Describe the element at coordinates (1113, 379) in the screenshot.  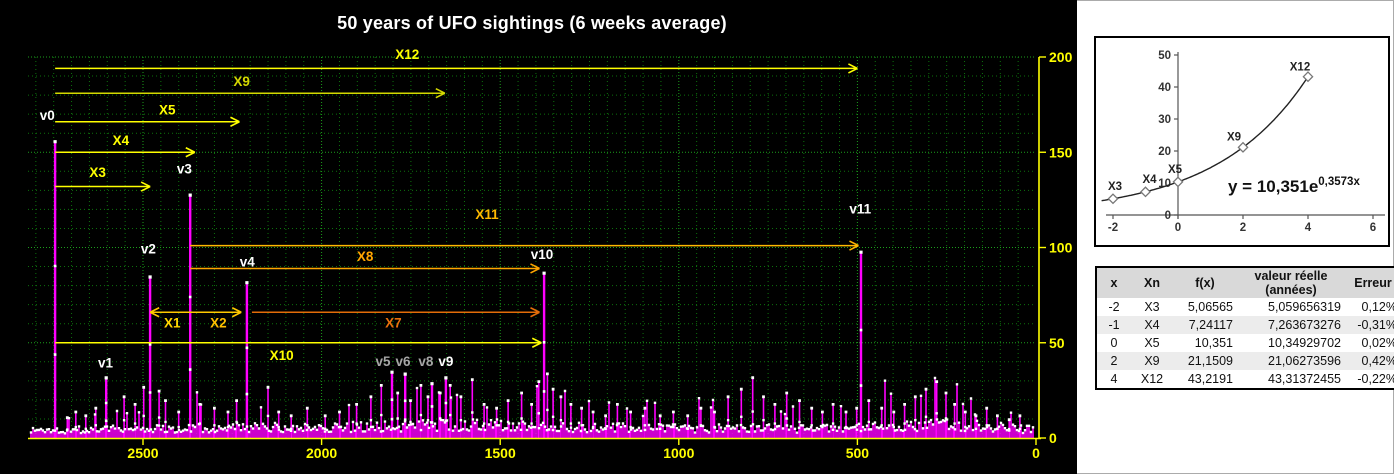
I see `table-cell: 4` at that location.